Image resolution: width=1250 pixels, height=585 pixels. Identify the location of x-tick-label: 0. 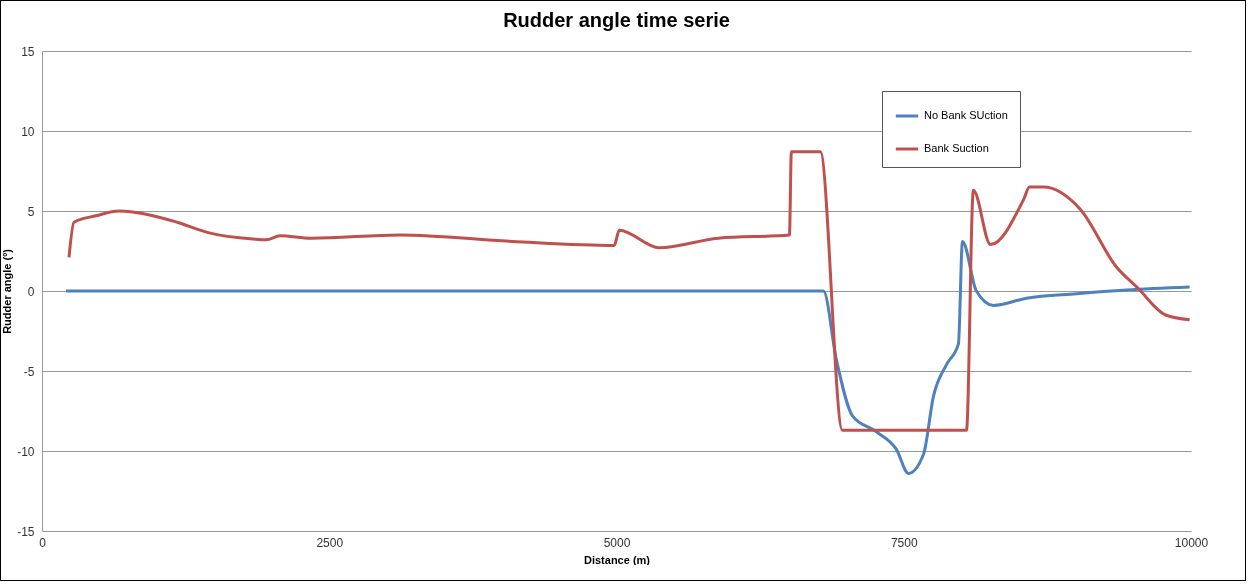
(43, 542).